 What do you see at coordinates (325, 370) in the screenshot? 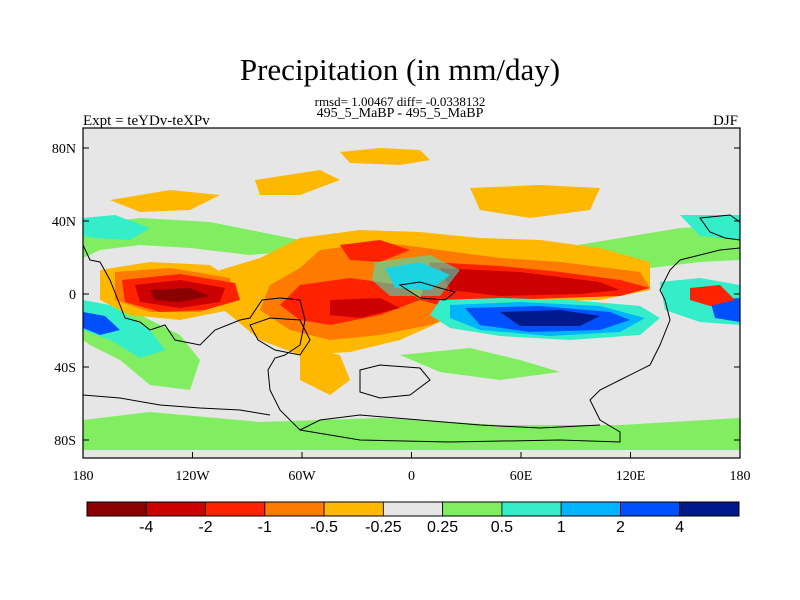
I see `contour-orange-south` at bounding box center [325, 370].